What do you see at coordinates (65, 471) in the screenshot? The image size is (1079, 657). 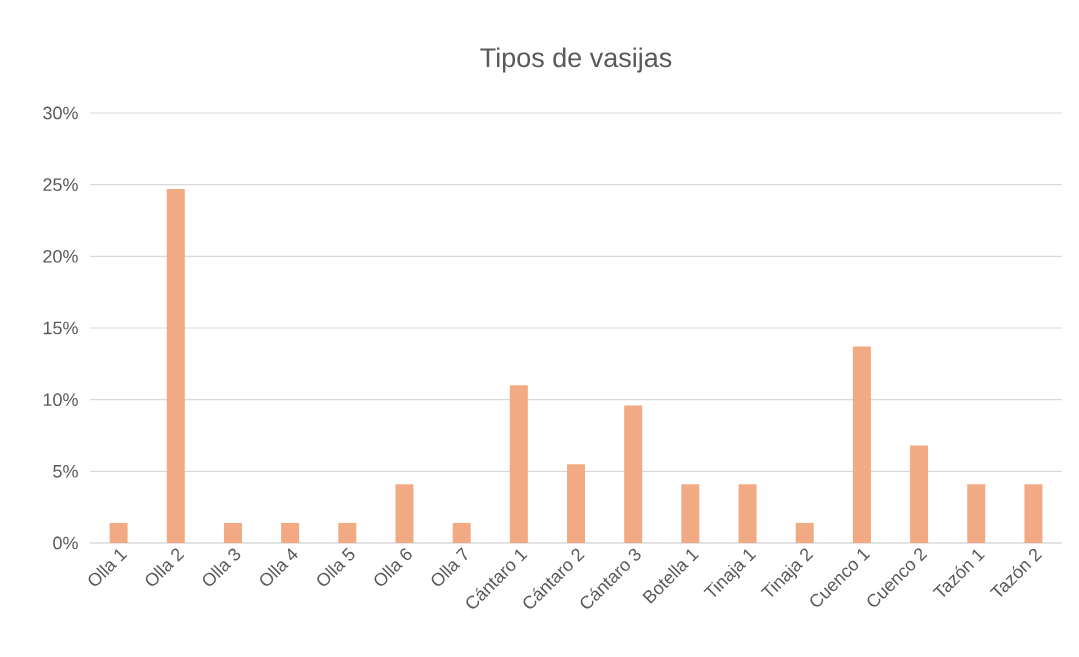 I see `y-tick-label: 5%` at bounding box center [65, 471].